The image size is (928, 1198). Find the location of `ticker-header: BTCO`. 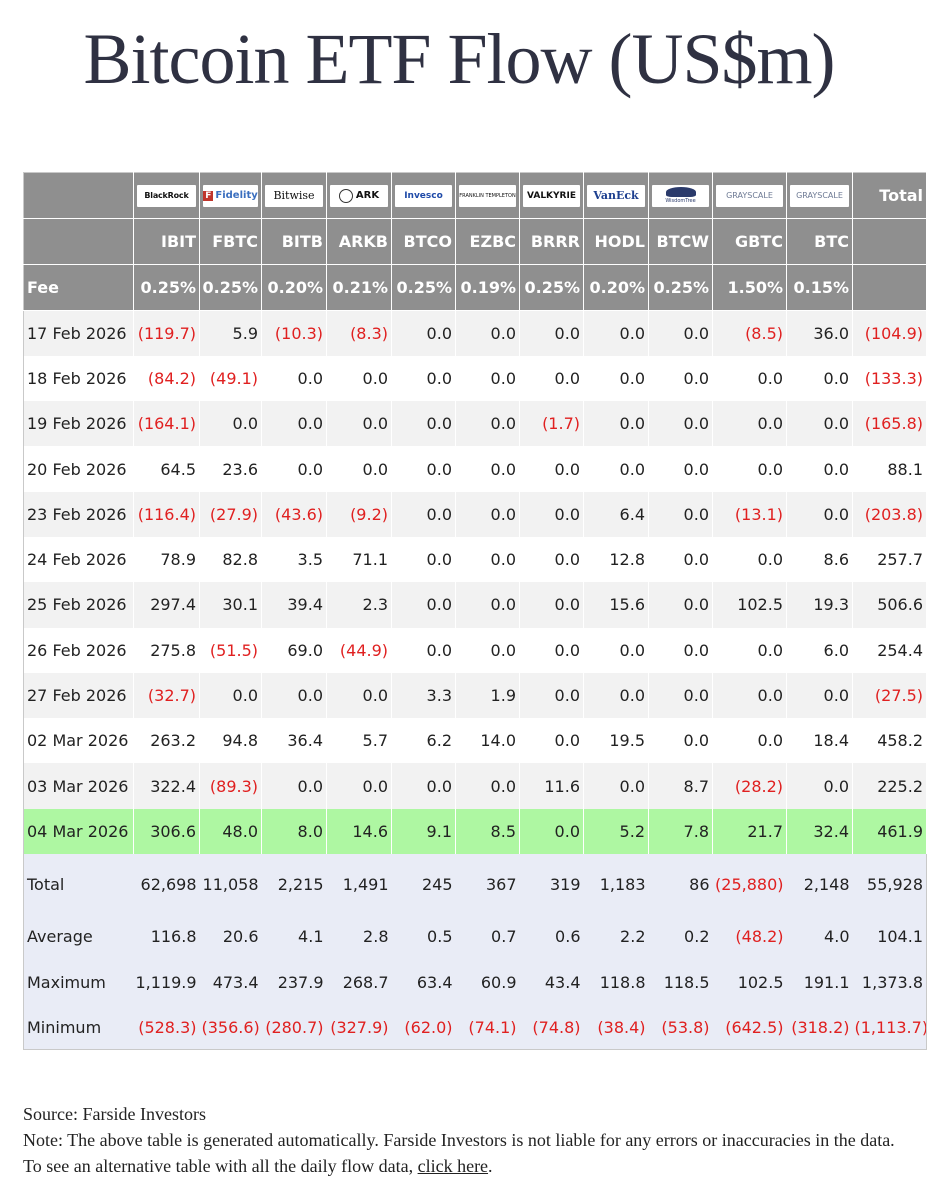

ticker-header: BTCO is located at coordinates (423, 241).